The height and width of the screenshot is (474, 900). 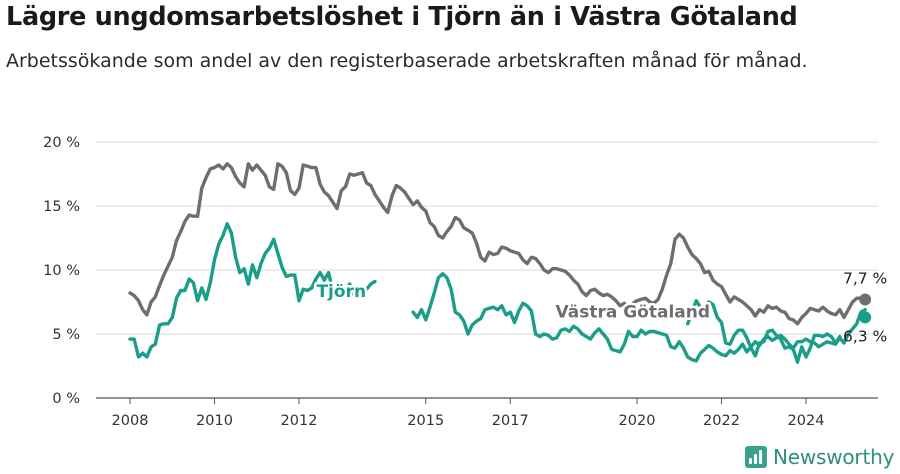 What do you see at coordinates (510, 421) in the screenshot?
I see `x-tick-label: 2017` at bounding box center [510, 421].